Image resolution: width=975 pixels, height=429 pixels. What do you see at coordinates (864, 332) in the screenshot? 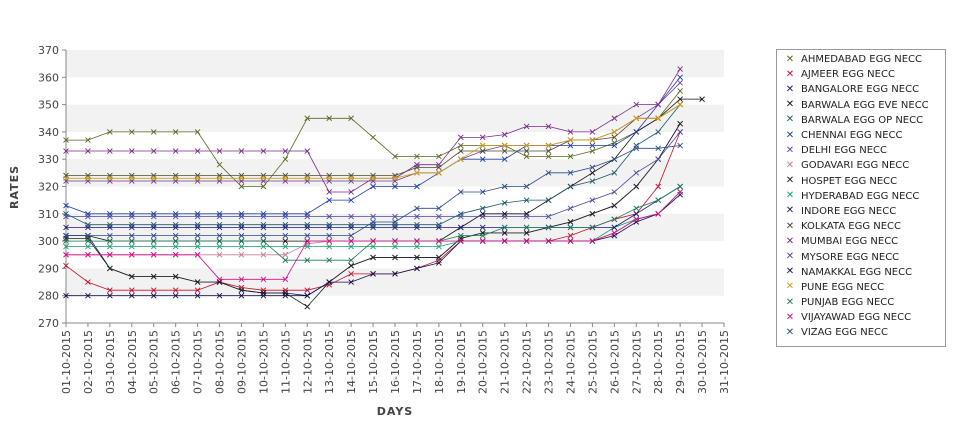
I see `legend-item: ✕ VIZAG EGG NECC` at bounding box center [864, 332].